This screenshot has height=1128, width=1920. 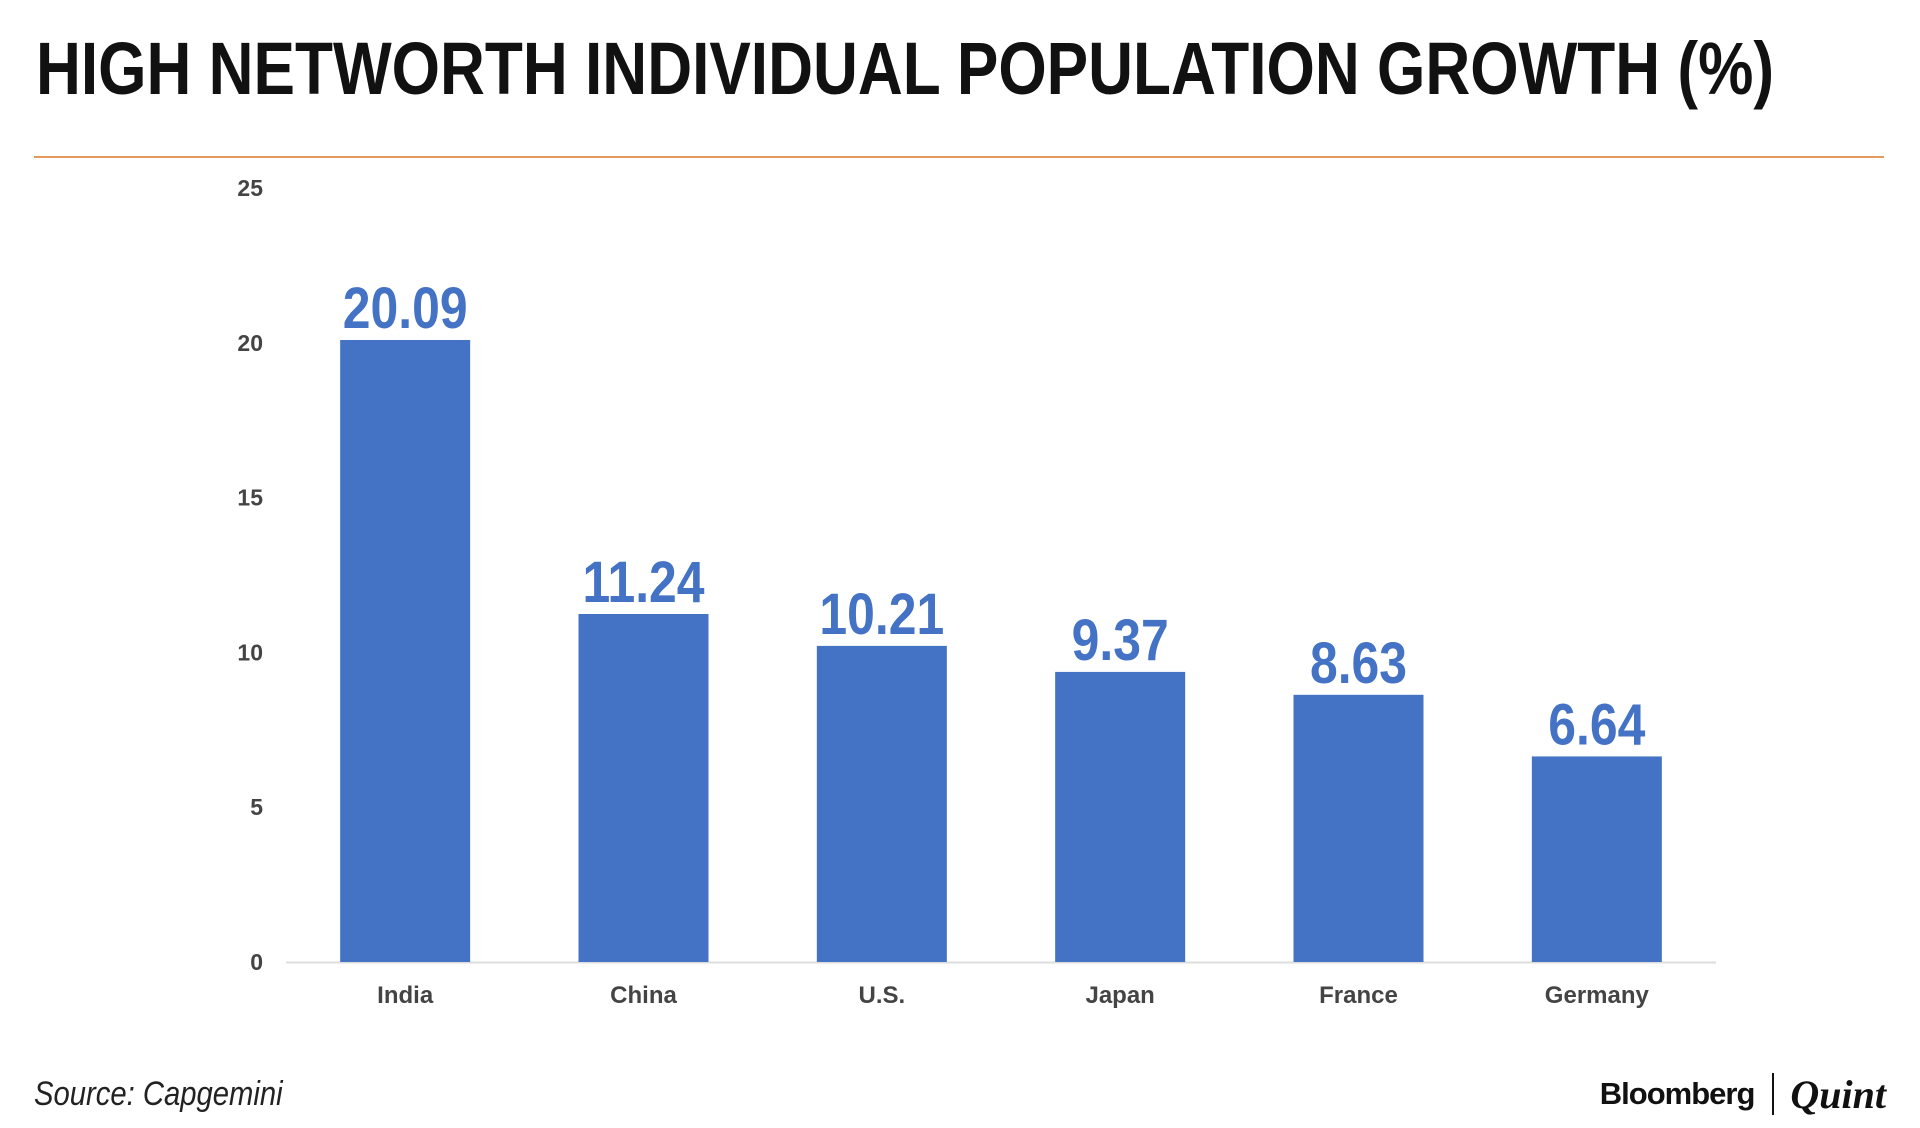 What do you see at coordinates (250, 575) in the screenshot?
I see `y-axis-ticks: 0 5 10 15 20 25` at bounding box center [250, 575].